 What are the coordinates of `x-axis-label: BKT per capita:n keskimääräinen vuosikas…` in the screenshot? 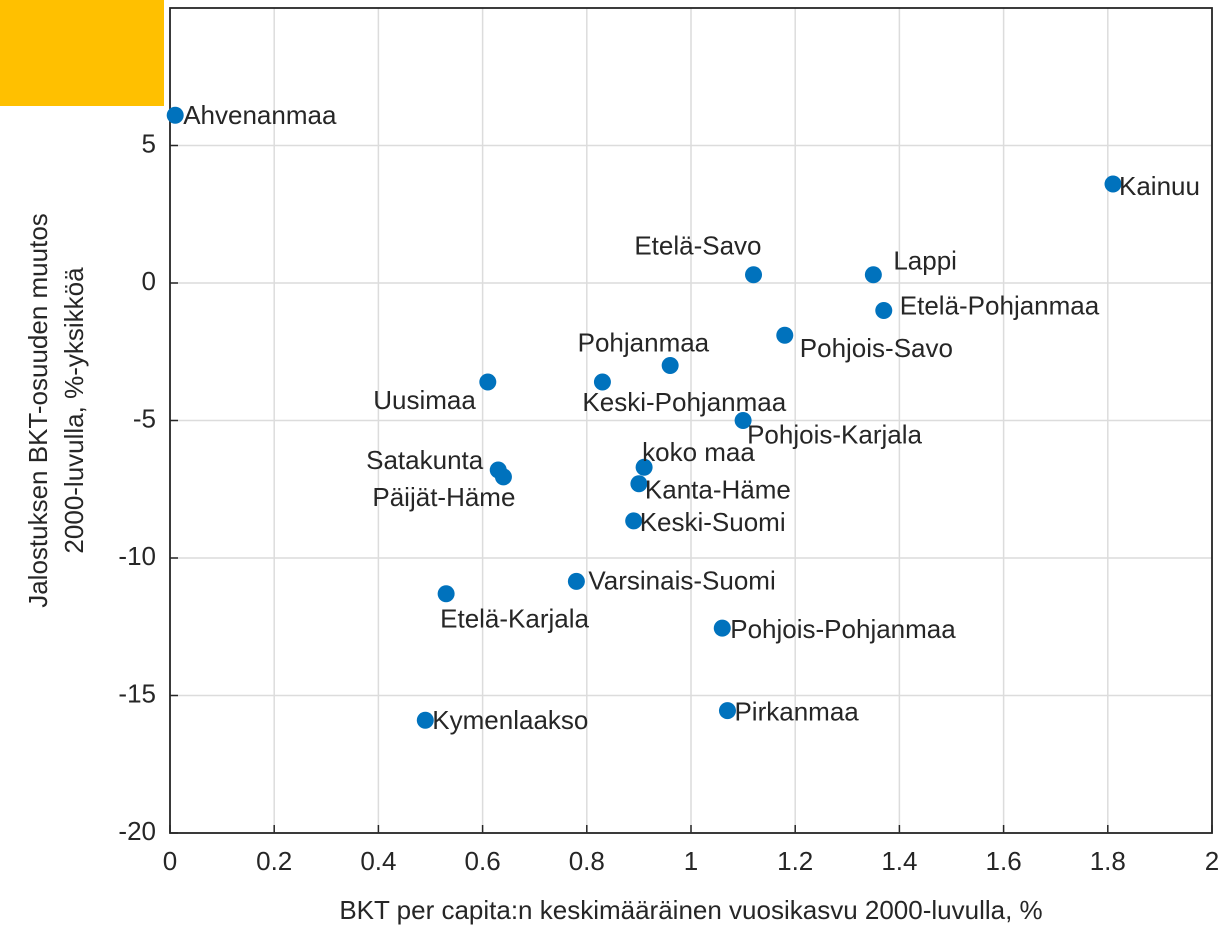 It's located at (690, 910).